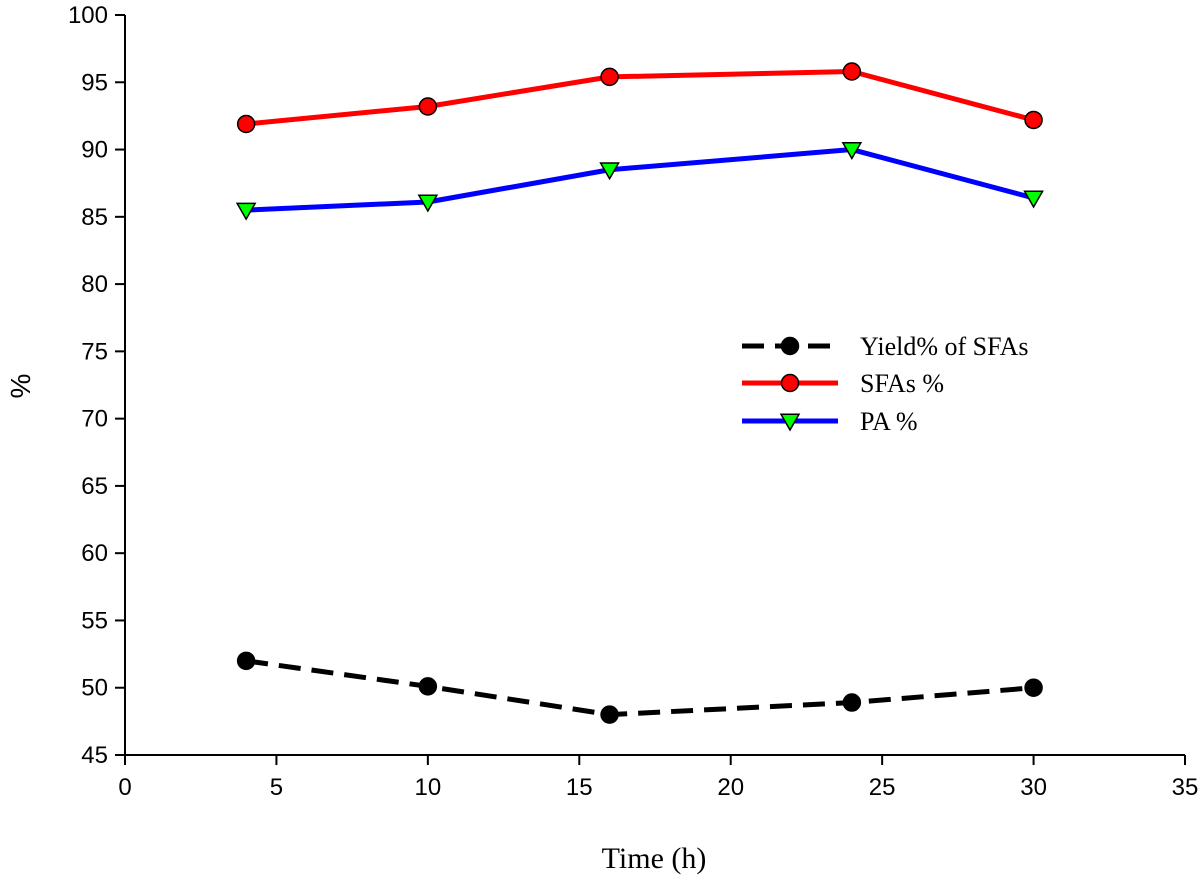  Describe the element at coordinates (88, 15) in the screenshot. I see `y-tick-label: 100` at that location.